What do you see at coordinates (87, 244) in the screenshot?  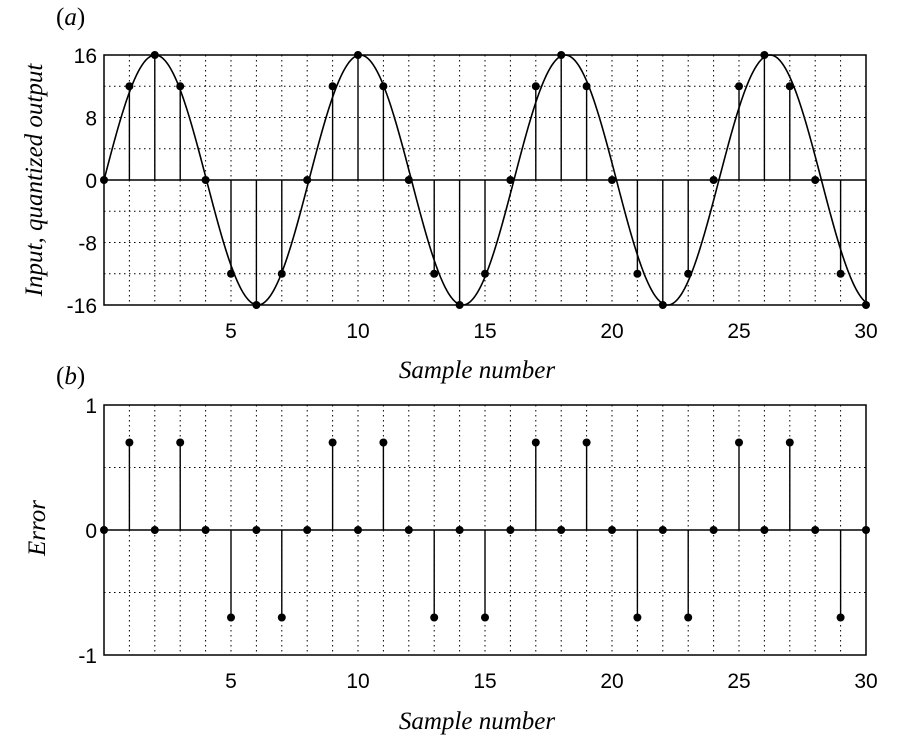 I see `y-tick-label: -8` at bounding box center [87, 244].